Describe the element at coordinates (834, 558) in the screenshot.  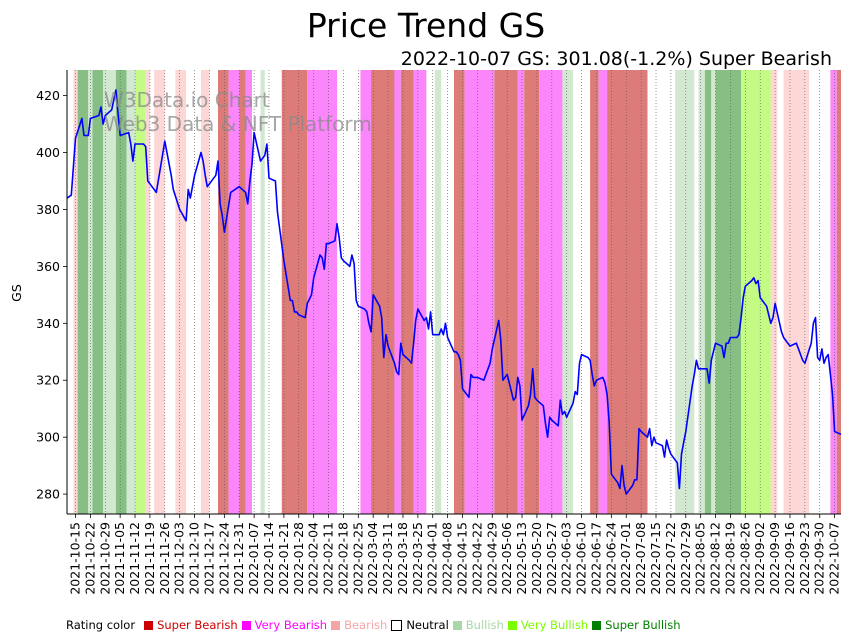
I see `x-tick-label: 2022-10-07` at that location.